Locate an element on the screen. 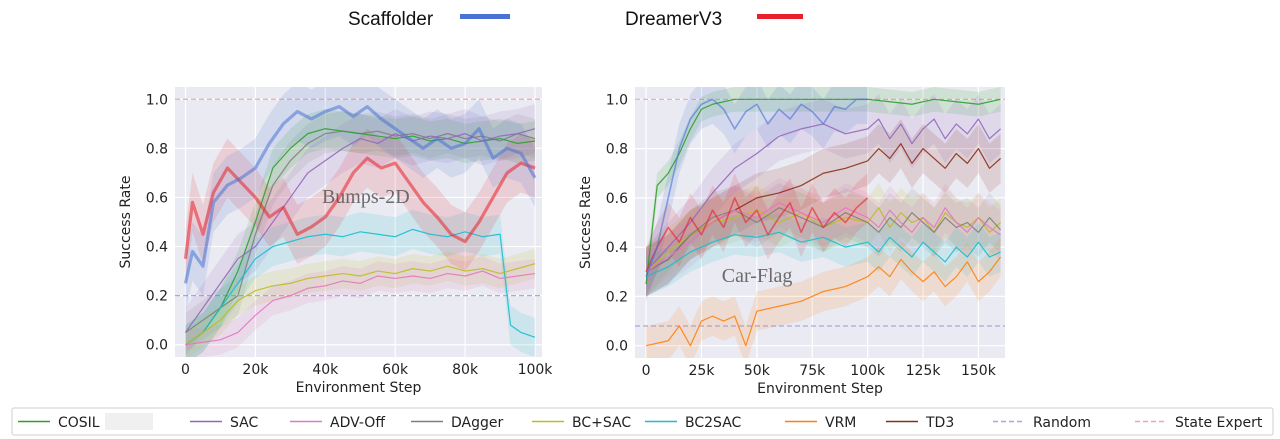 The image size is (1280, 439). band-bc2sac is located at coordinates (823, 254).